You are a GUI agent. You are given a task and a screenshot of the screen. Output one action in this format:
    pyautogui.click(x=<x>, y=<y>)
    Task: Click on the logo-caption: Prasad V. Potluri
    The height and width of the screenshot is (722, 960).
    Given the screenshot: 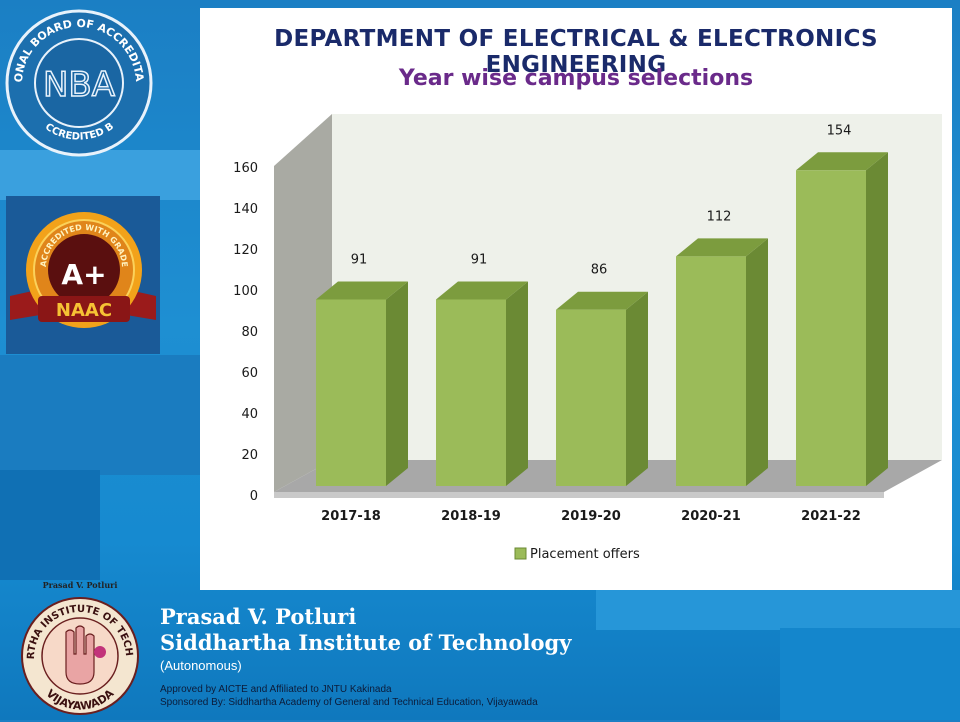 What is the action you would take?
    pyautogui.click(x=80, y=585)
    